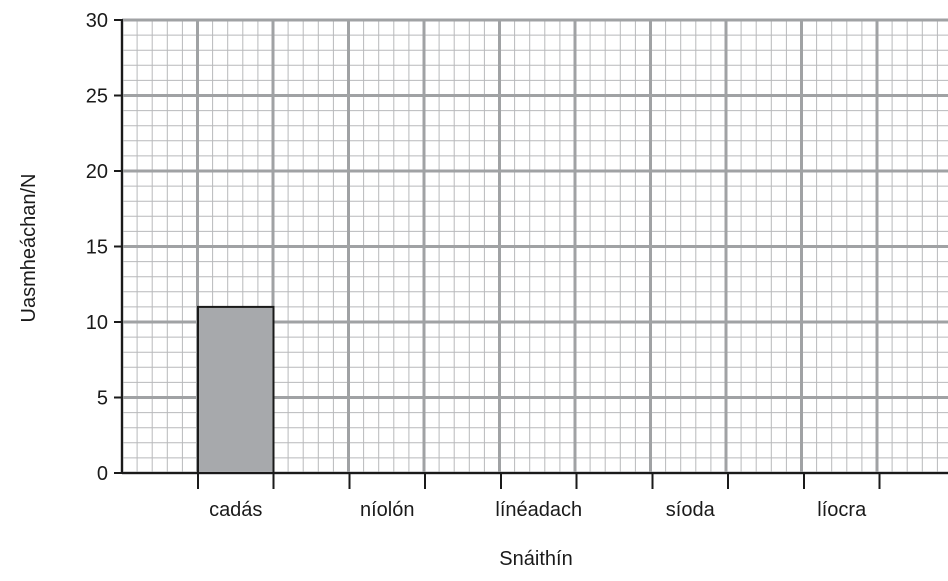  Describe the element at coordinates (842, 510) in the screenshot. I see `x-tick-label: líocra` at that location.